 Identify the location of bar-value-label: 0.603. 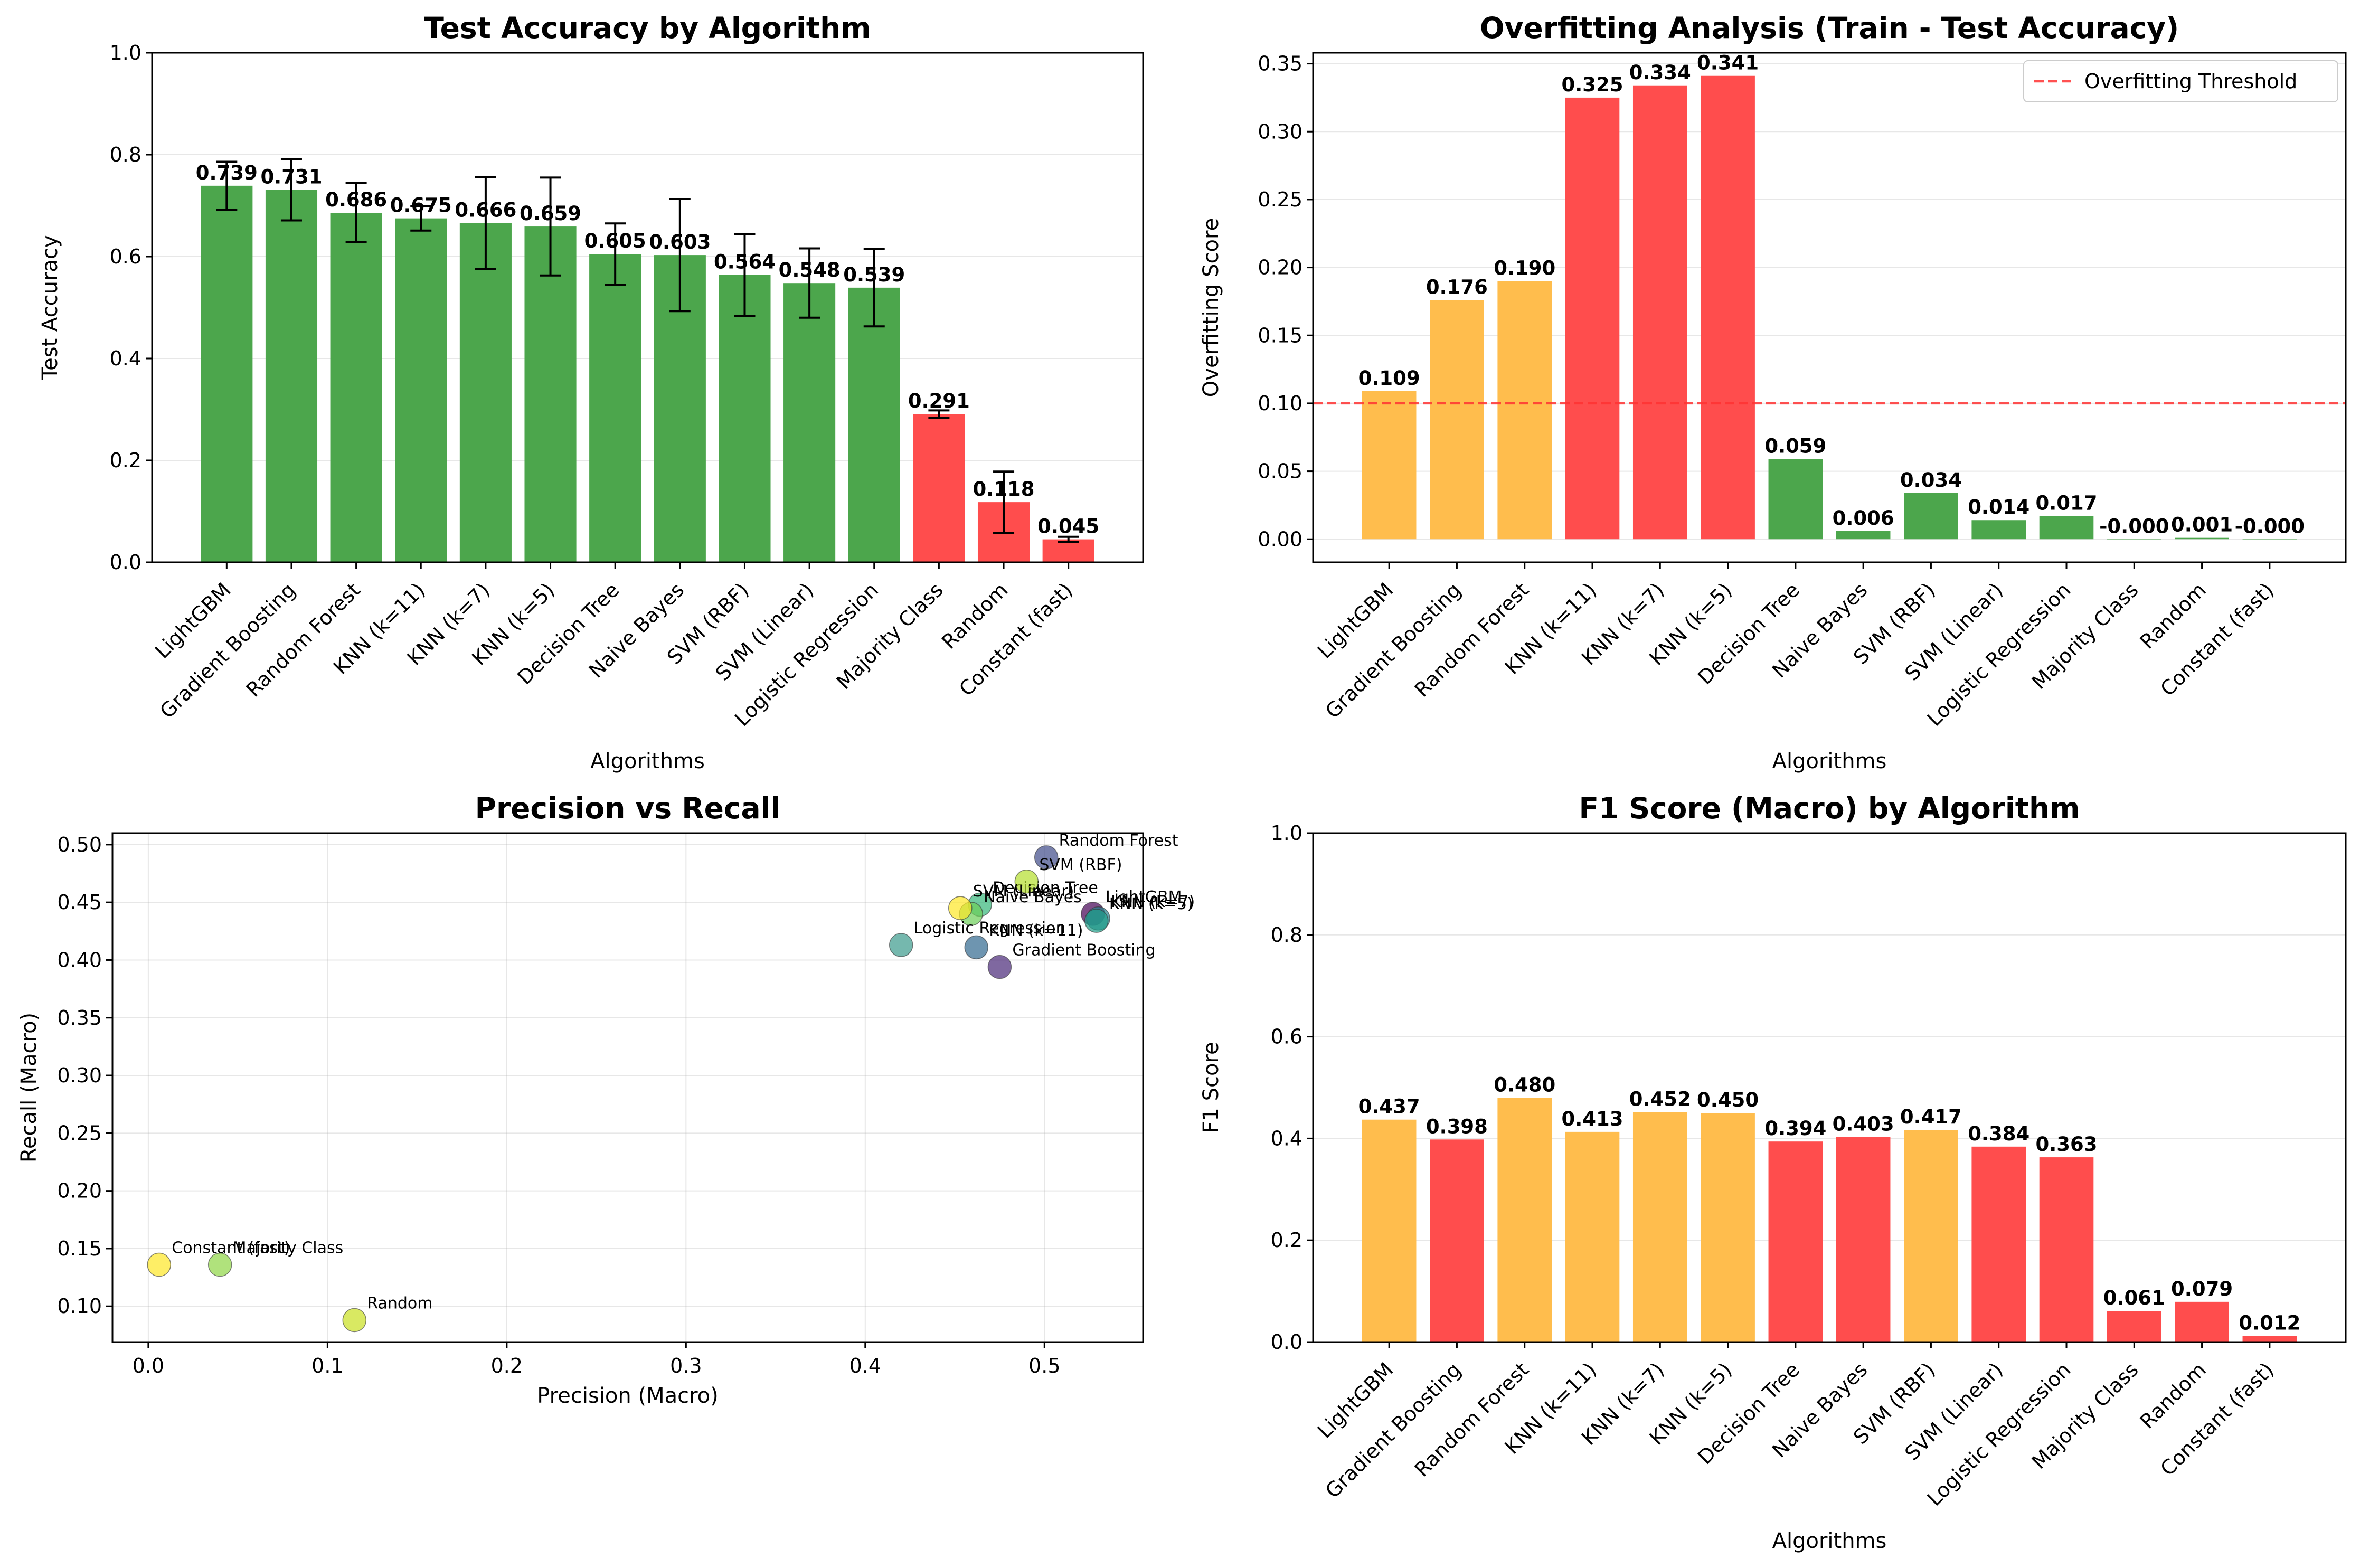
(680, 242).